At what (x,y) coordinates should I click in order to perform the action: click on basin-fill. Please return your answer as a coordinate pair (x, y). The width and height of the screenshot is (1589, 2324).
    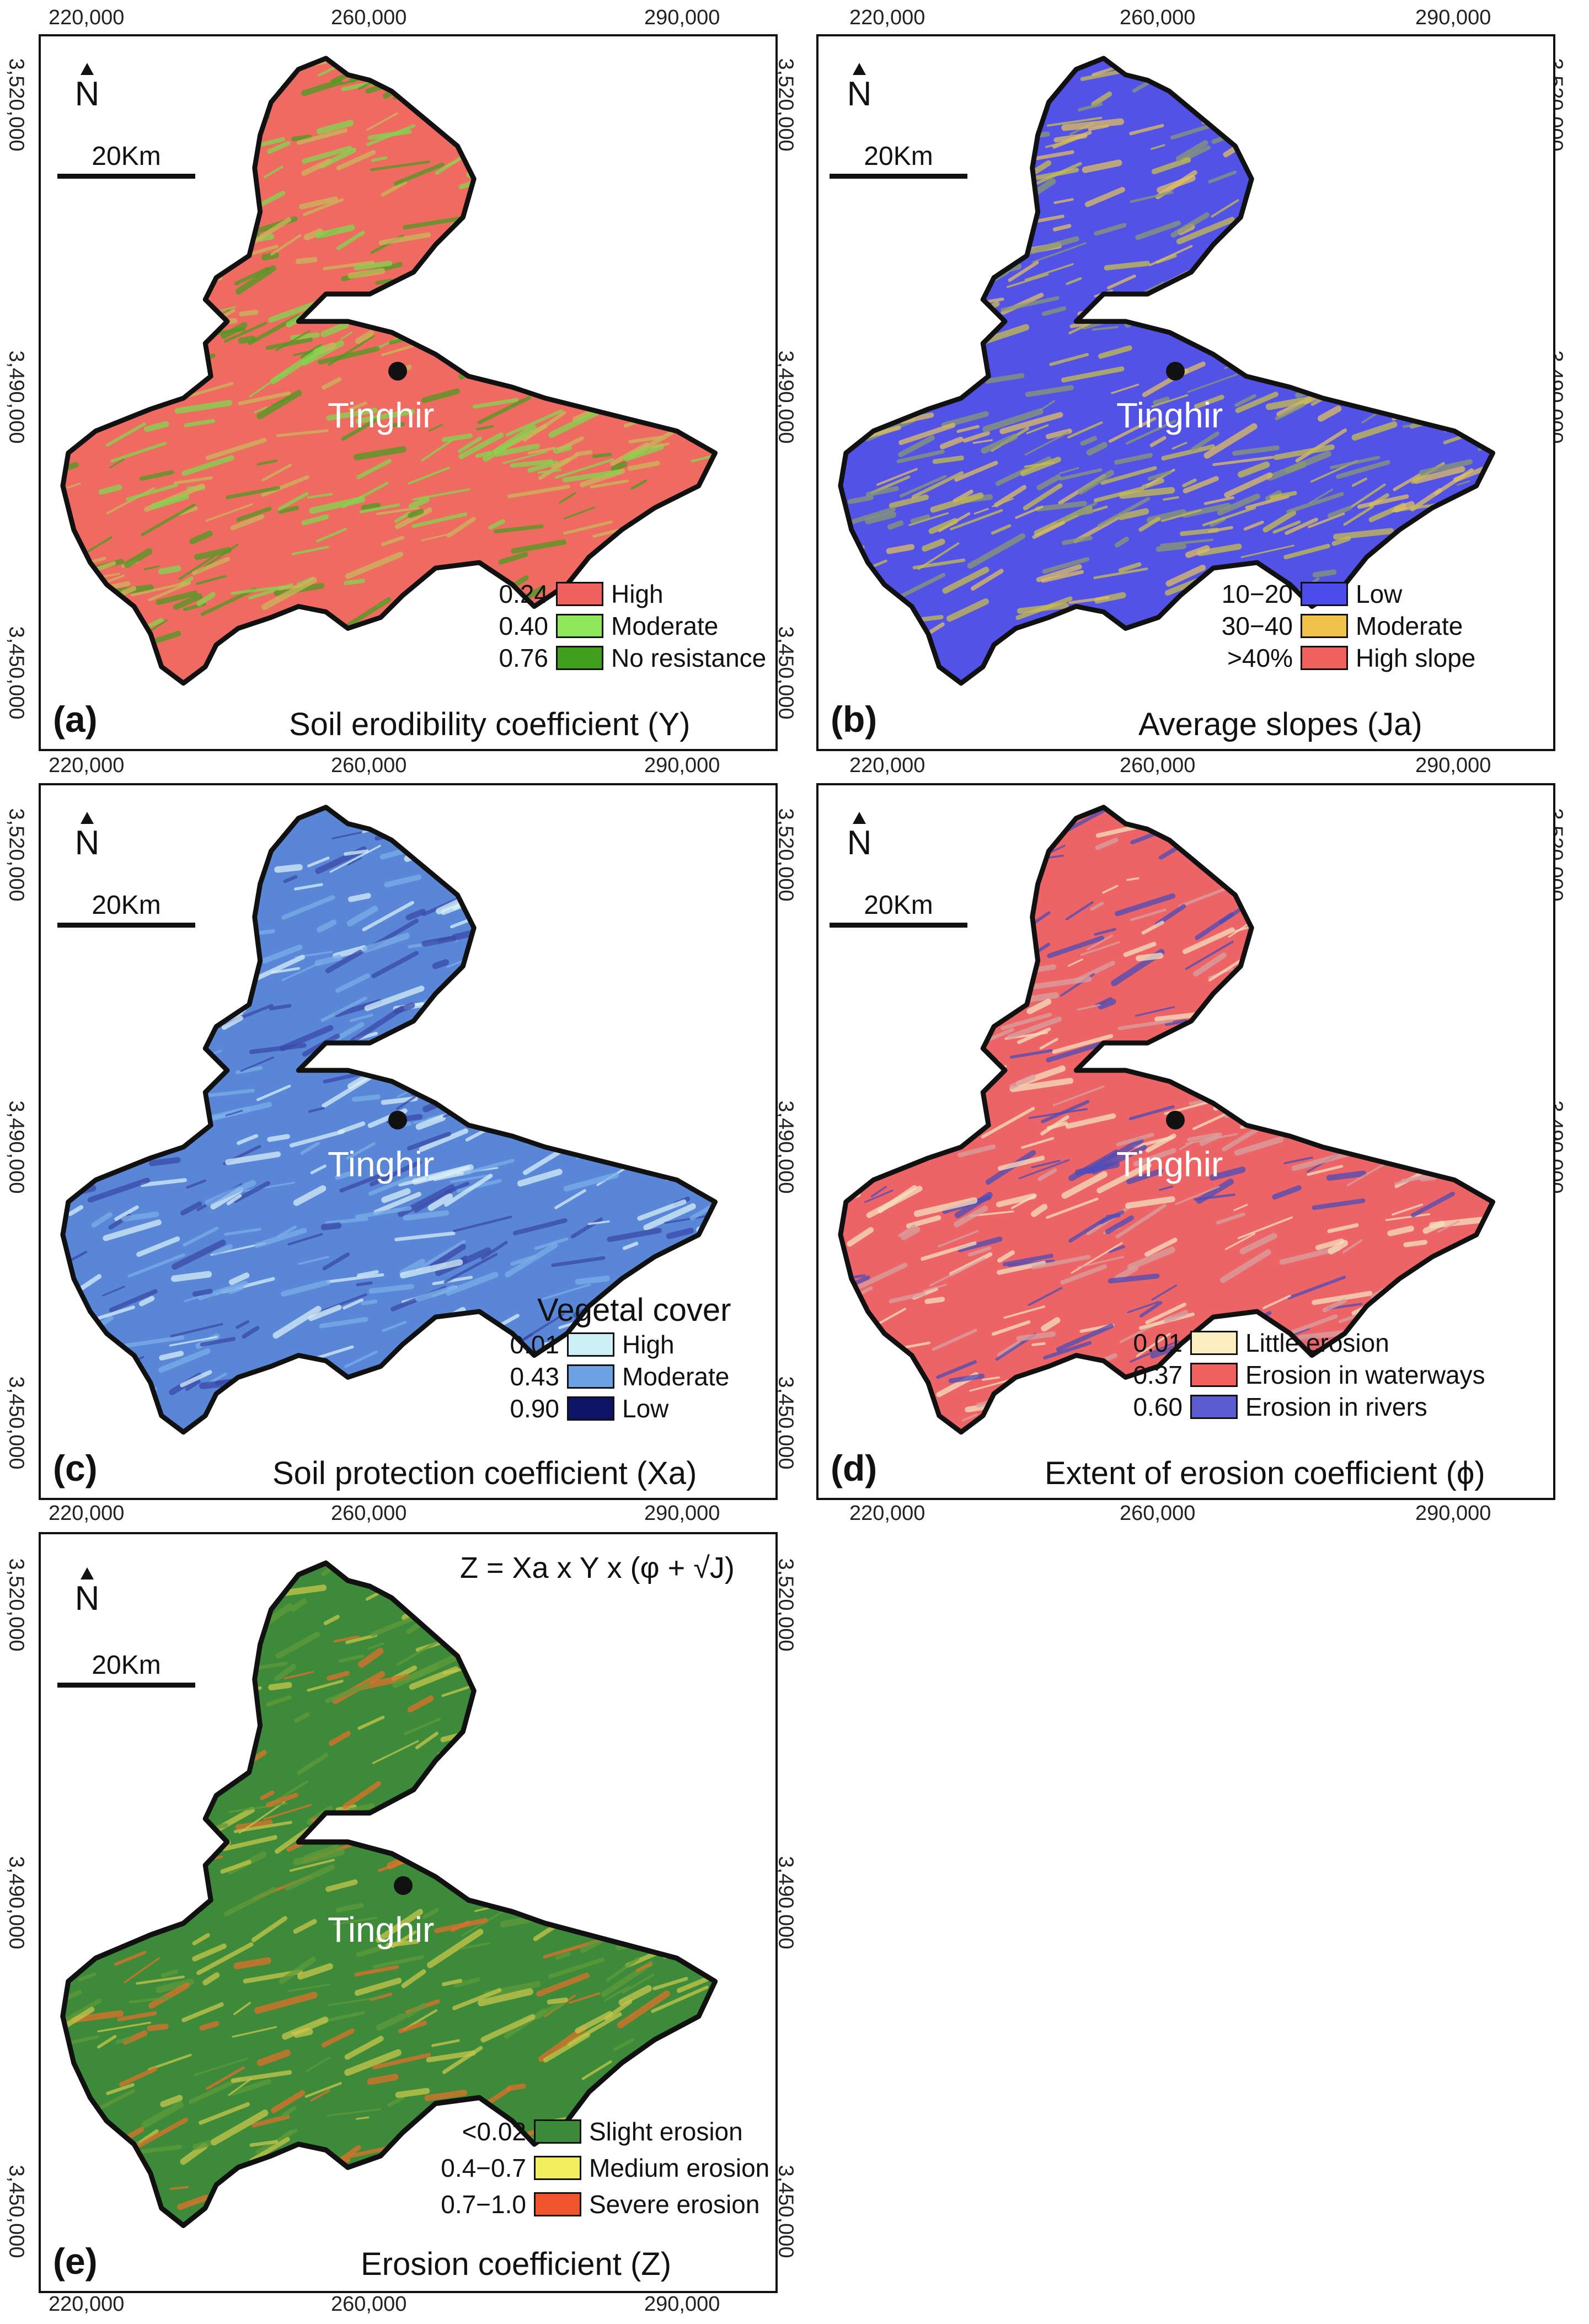
    Looking at the image, I should click on (388, 1894).